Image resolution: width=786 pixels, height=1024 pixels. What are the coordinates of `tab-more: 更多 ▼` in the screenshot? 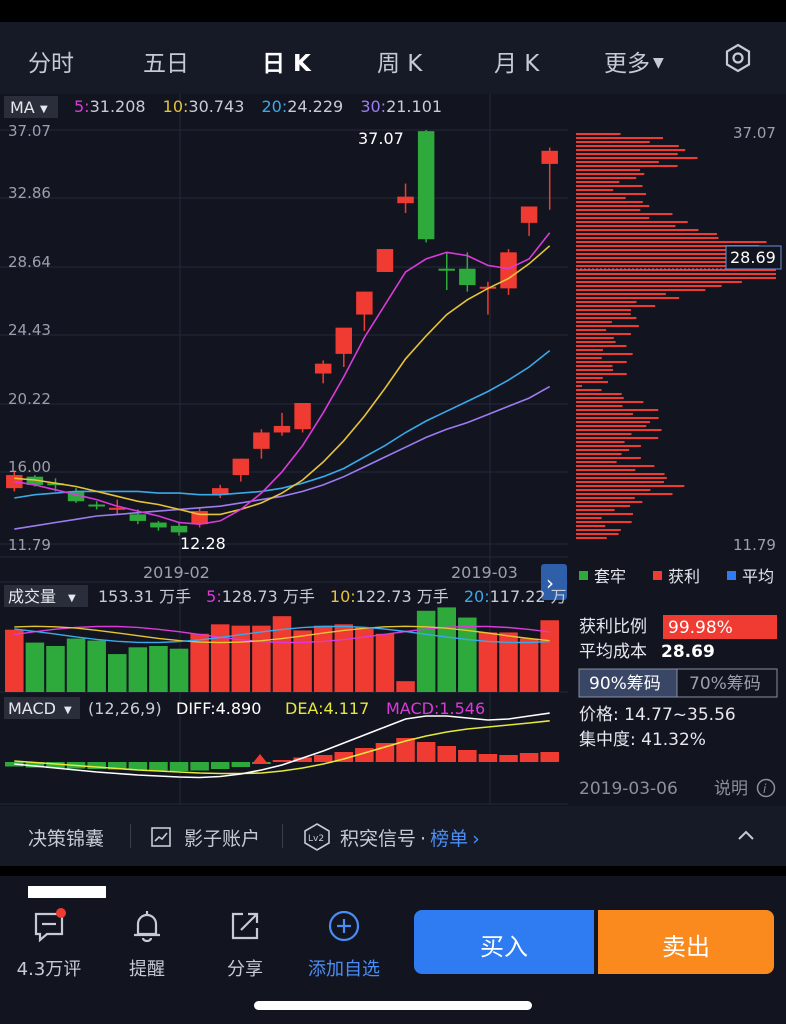 It's located at (634, 61).